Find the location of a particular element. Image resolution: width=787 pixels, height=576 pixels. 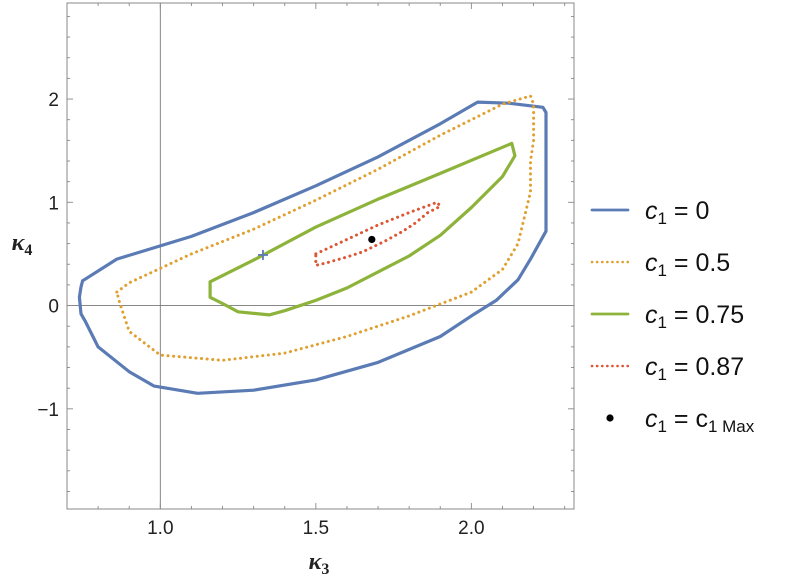

legend-item: c1 = 0 is located at coordinates (649, 212).